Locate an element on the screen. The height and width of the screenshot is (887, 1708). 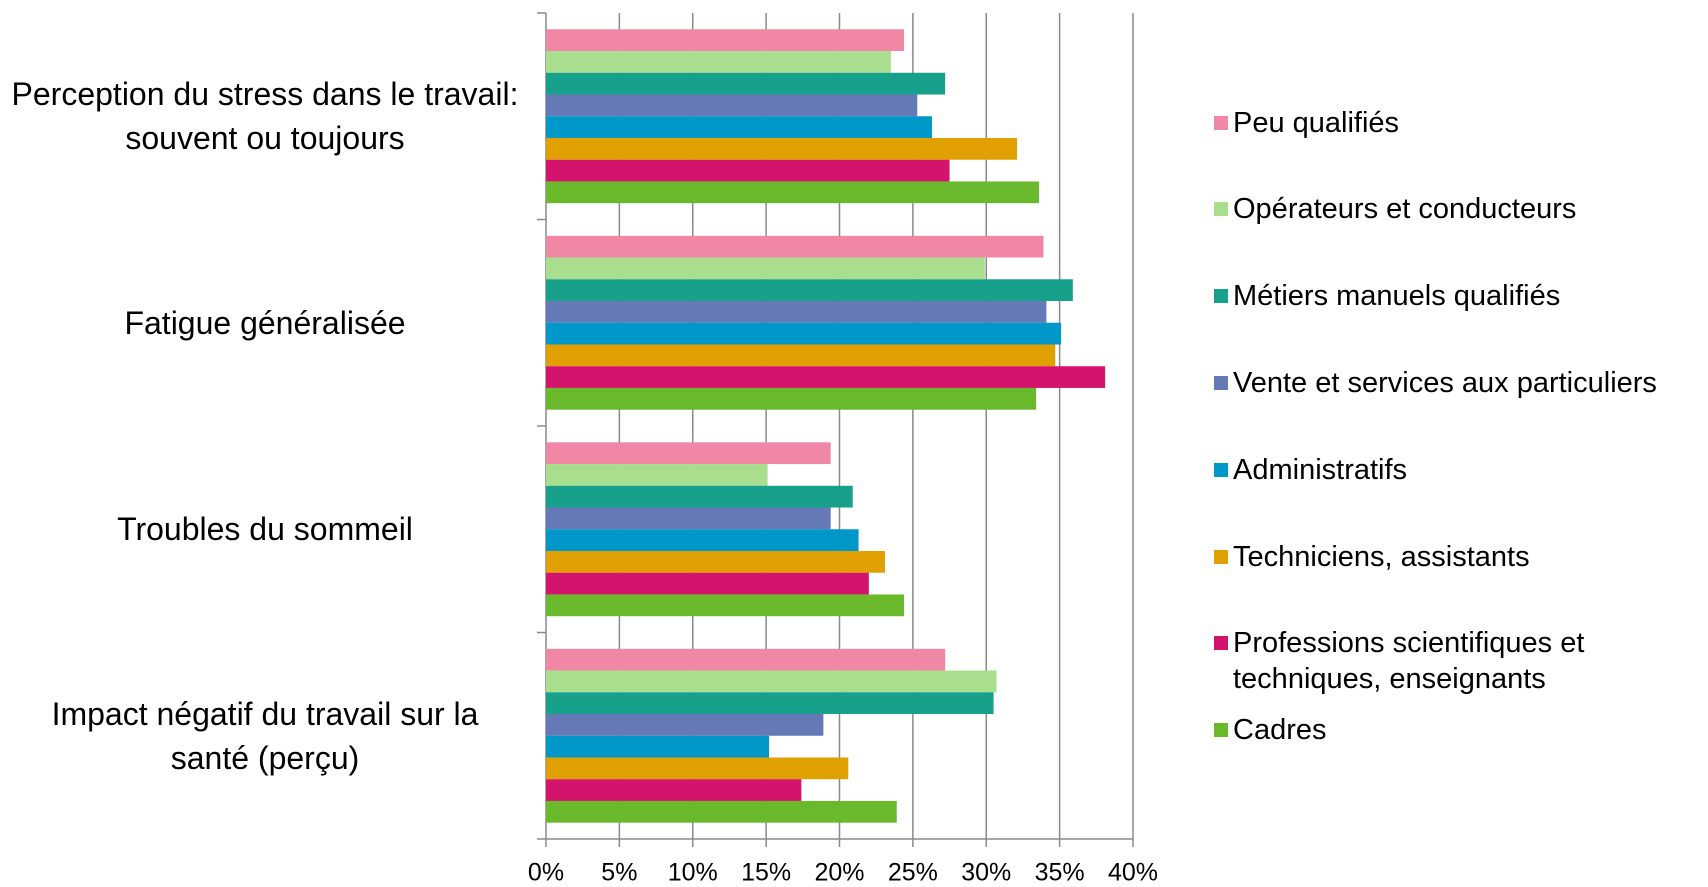
legend-entry: Vente et services aux particuliers is located at coordinates (1458, 383).